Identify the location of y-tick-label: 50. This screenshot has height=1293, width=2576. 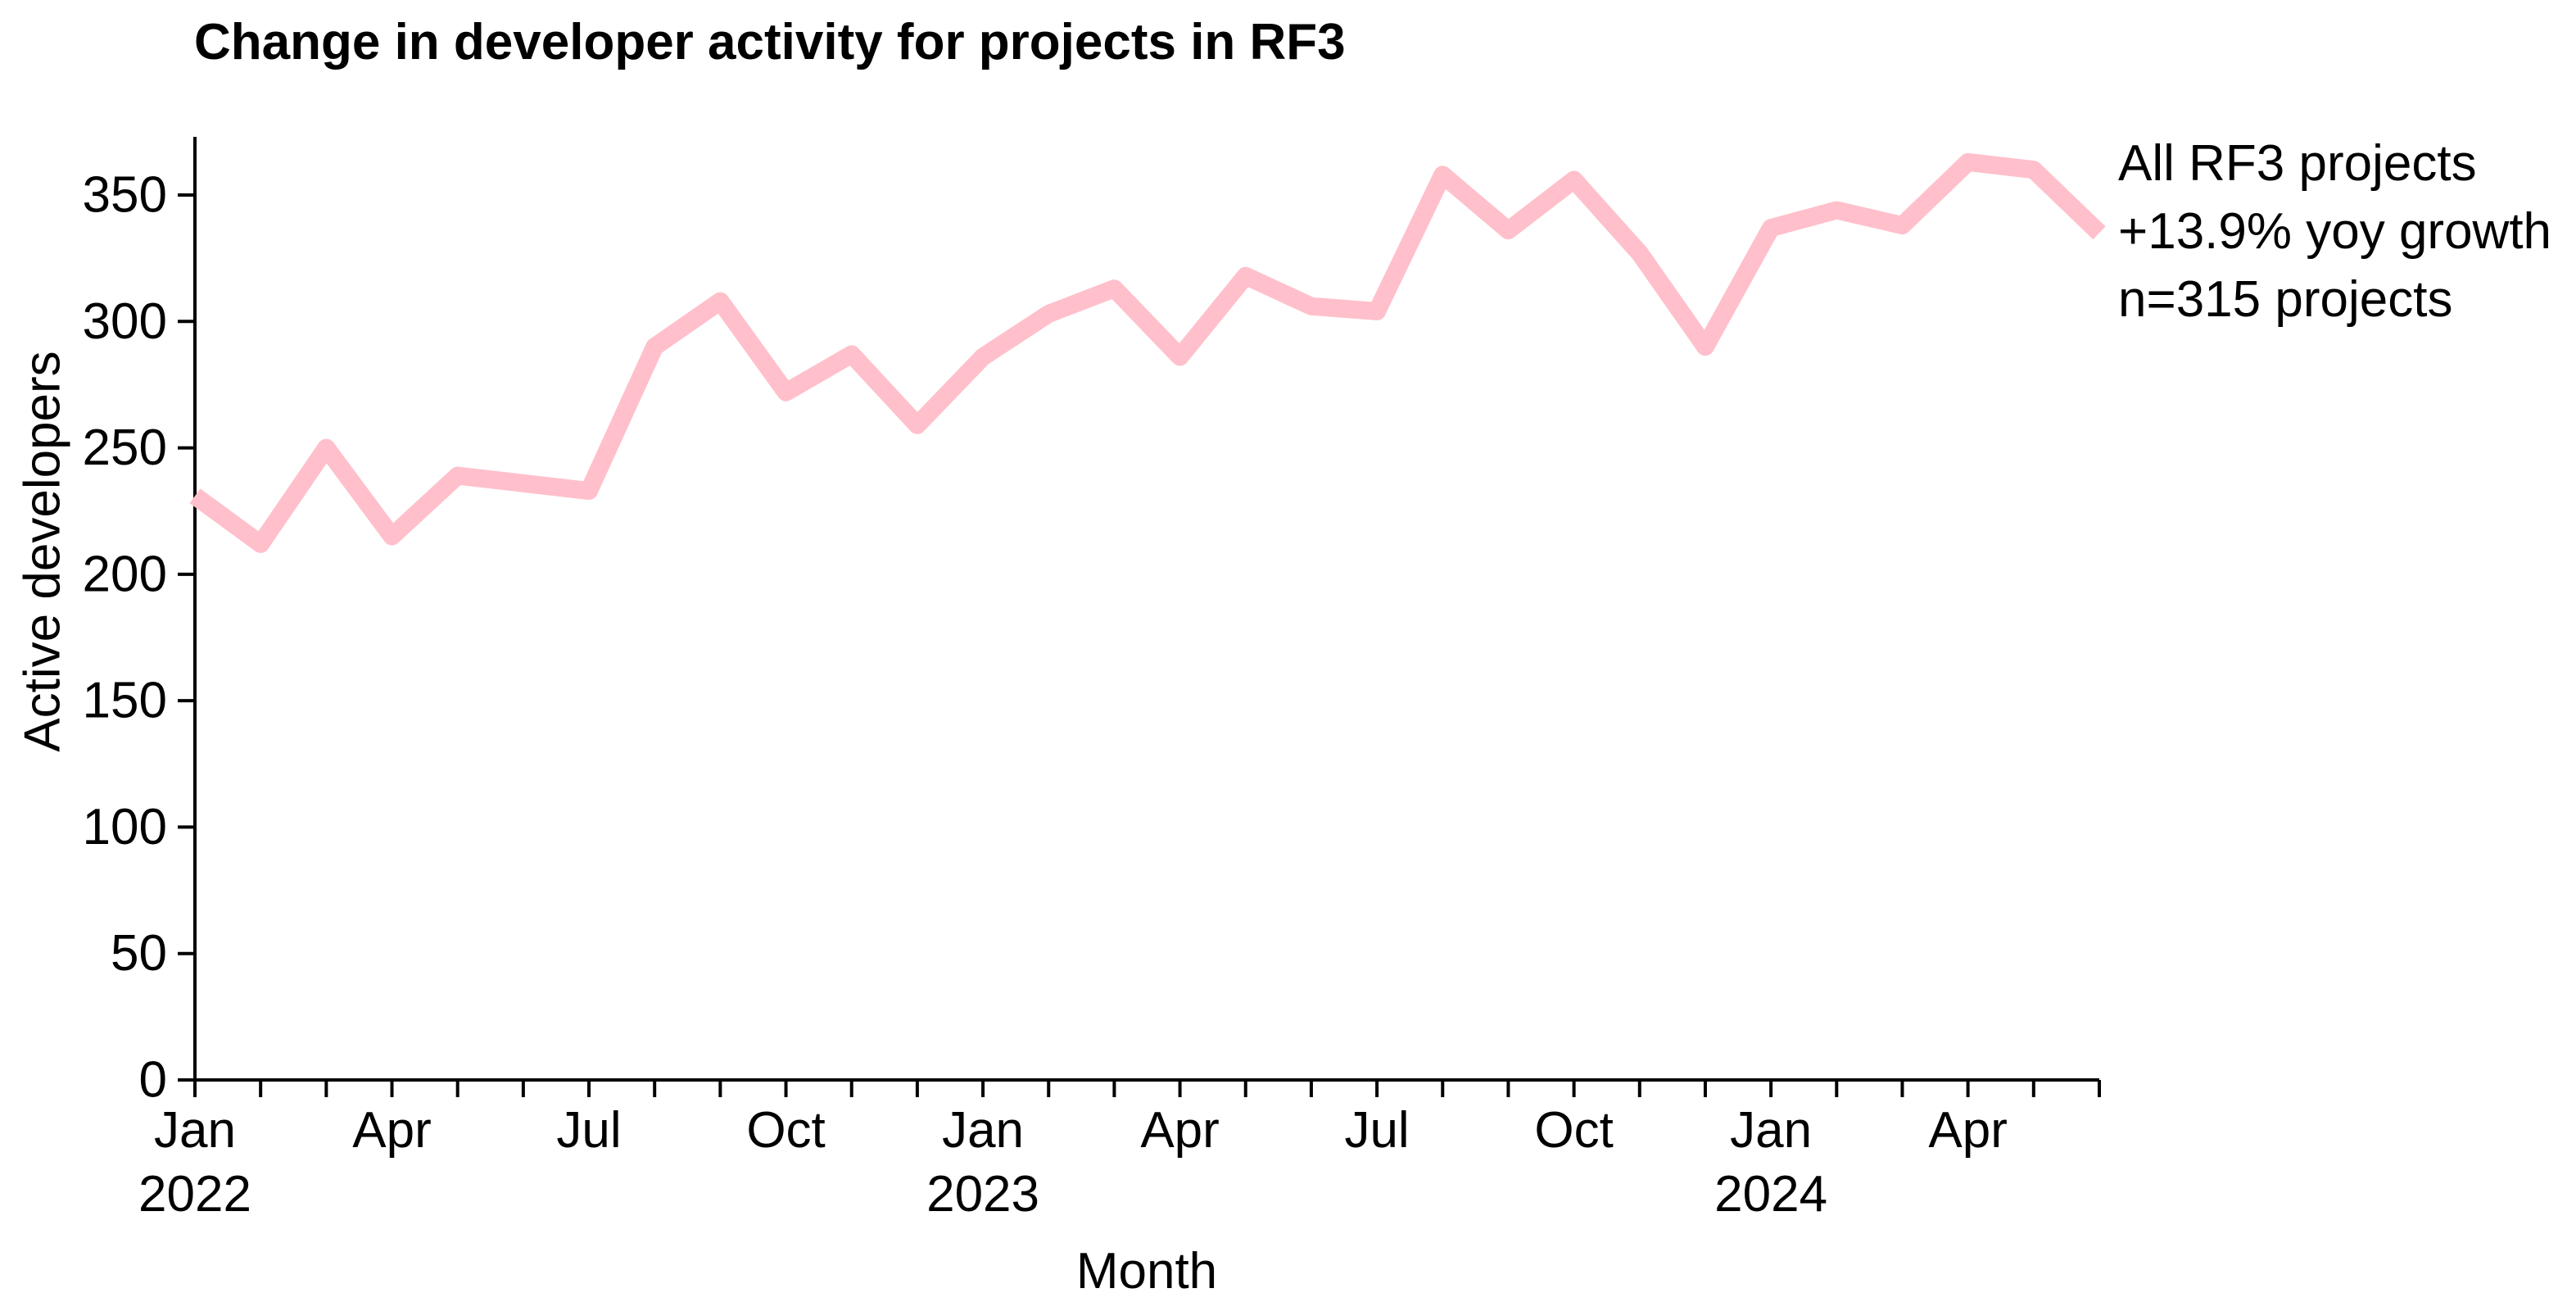
(139, 953).